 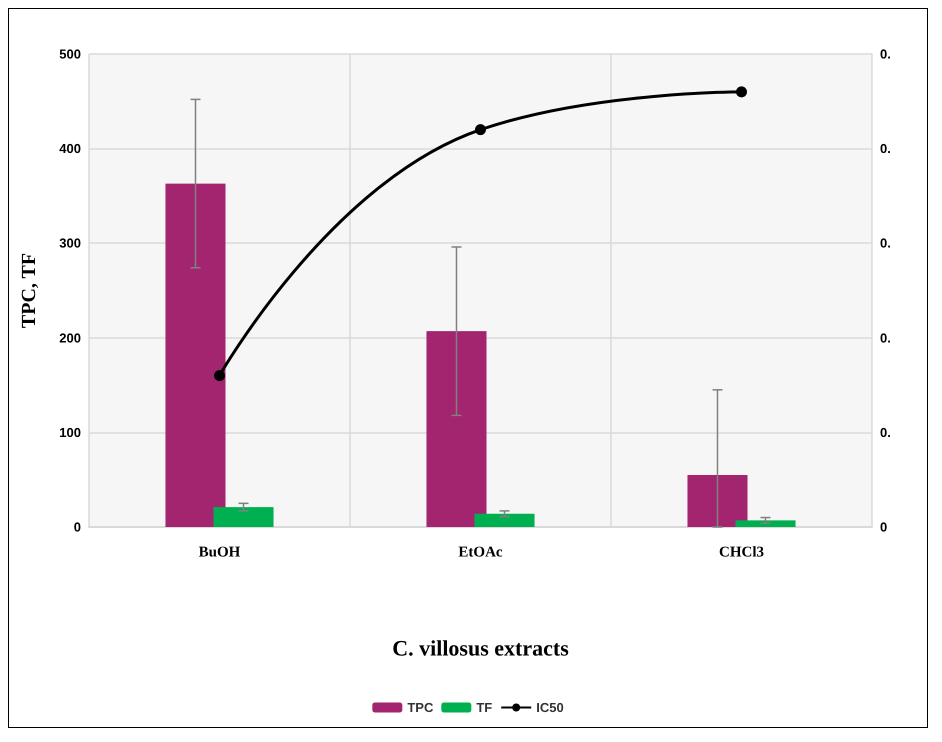 I want to click on x-tick-label: BuOH, so click(x=219, y=552).